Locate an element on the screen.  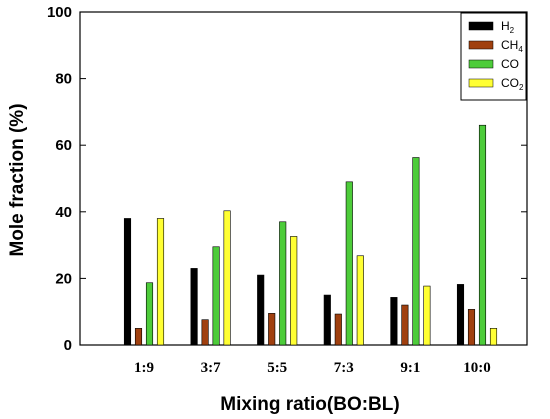
x-tick-label: 5:5 is located at coordinates (277, 368).